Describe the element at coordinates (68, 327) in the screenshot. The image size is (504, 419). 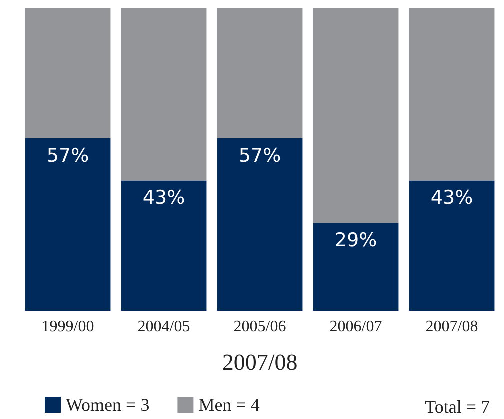
I see `x-tick-label: 1999/00` at that location.